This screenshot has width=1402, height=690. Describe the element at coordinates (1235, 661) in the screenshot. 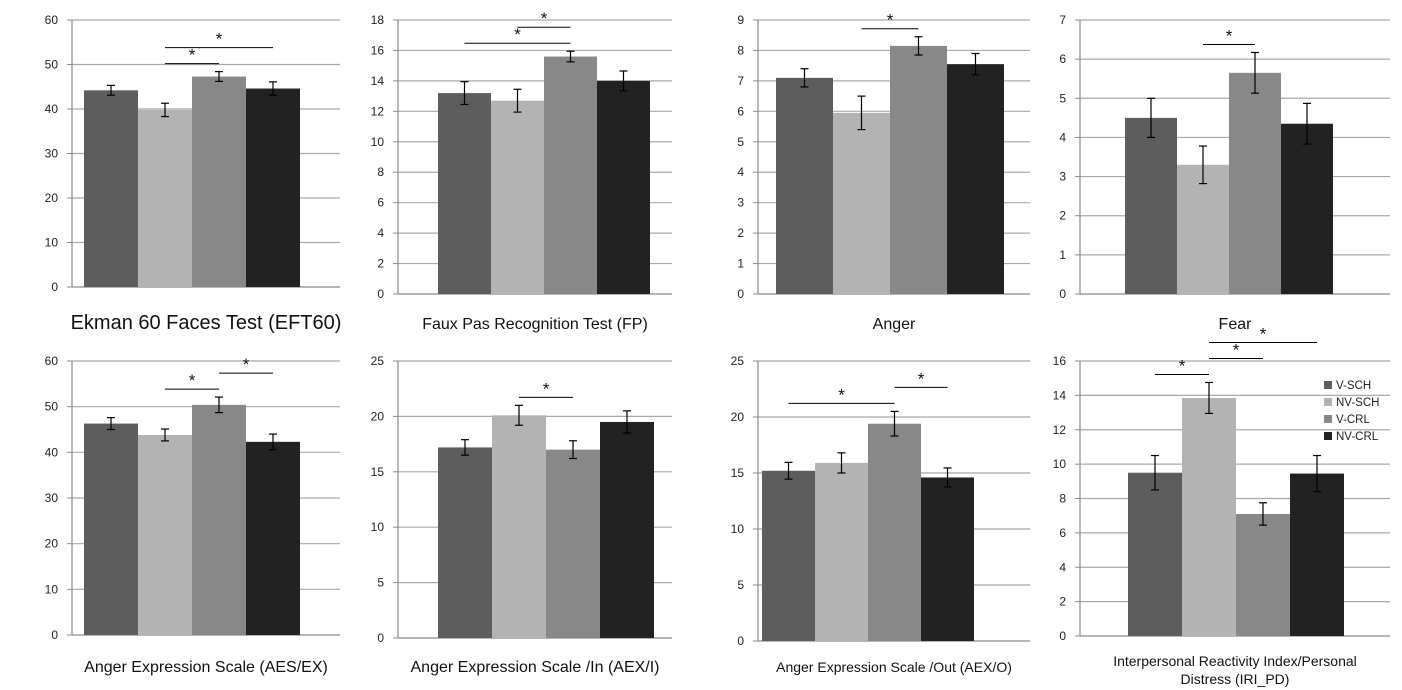

I see `chart-title: Interpersonal Reactivity Index/Personal` at that location.